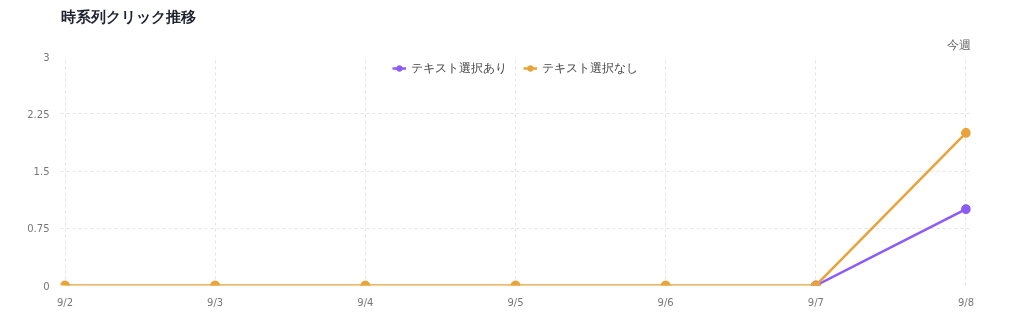  Describe the element at coordinates (665, 302) in the screenshot. I see `x-tick-label: 9/6` at that location.